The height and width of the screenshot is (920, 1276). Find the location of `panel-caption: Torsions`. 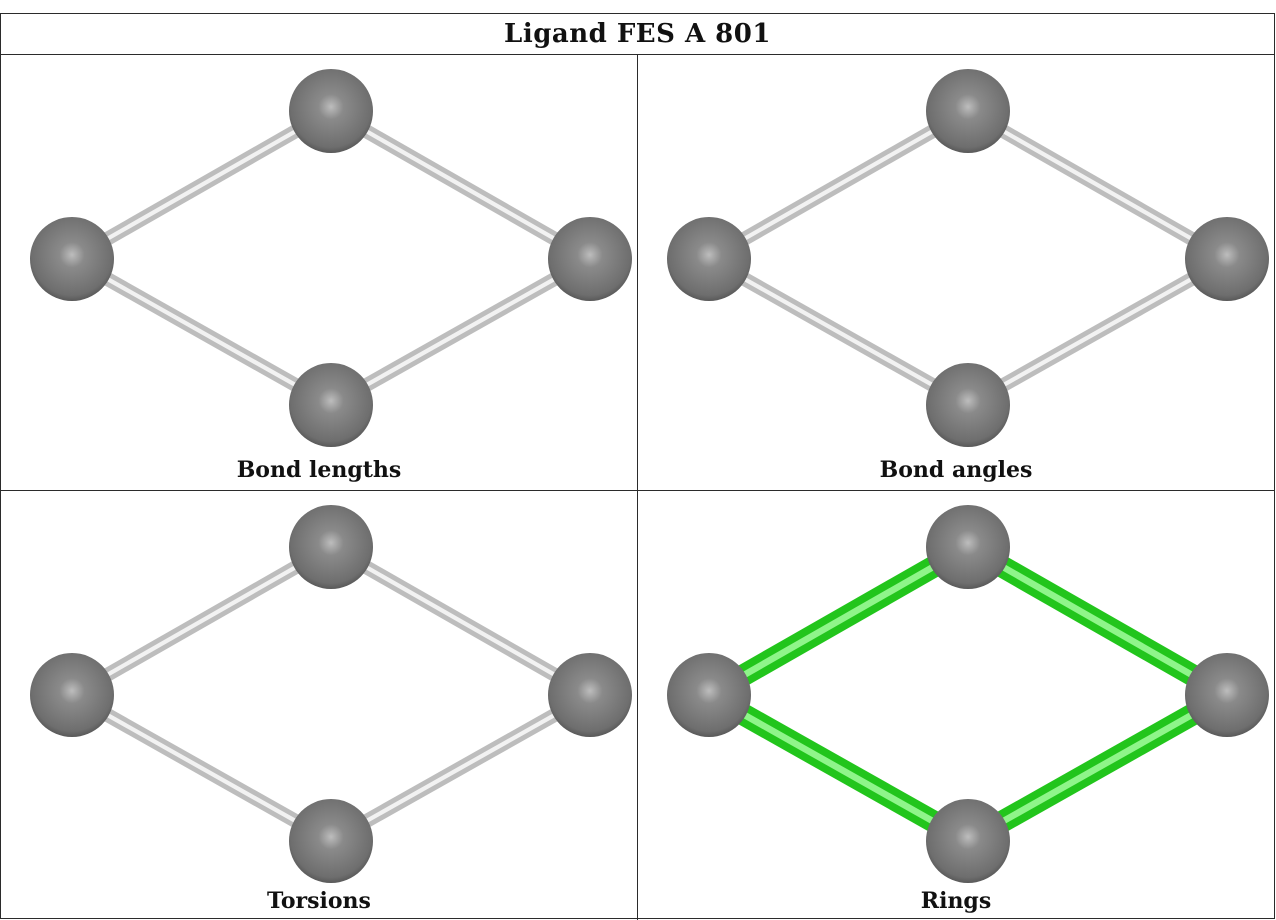

panel-caption: Torsions is located at coordinates (319, 901).